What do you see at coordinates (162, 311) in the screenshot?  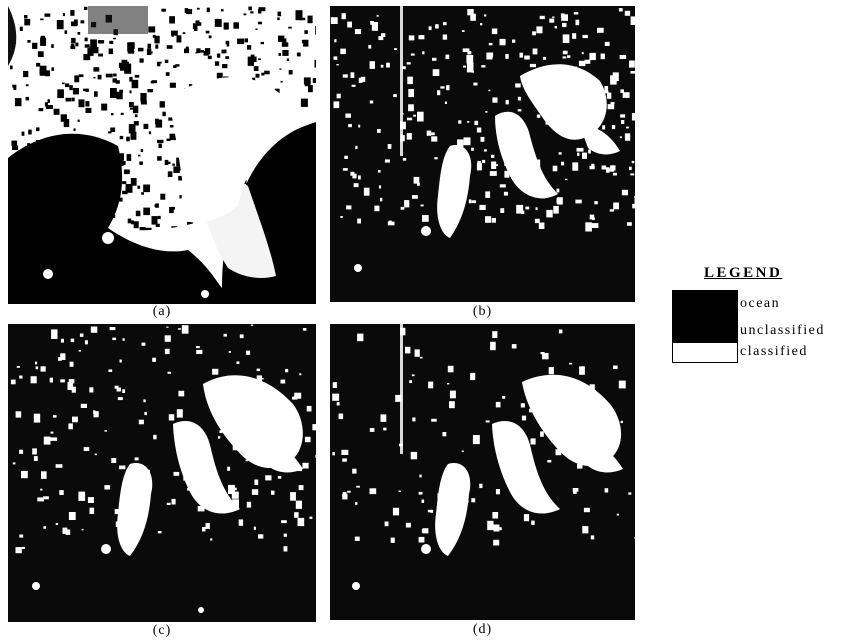 I see `caption-a: (a)` at bounding box center [162, 311].